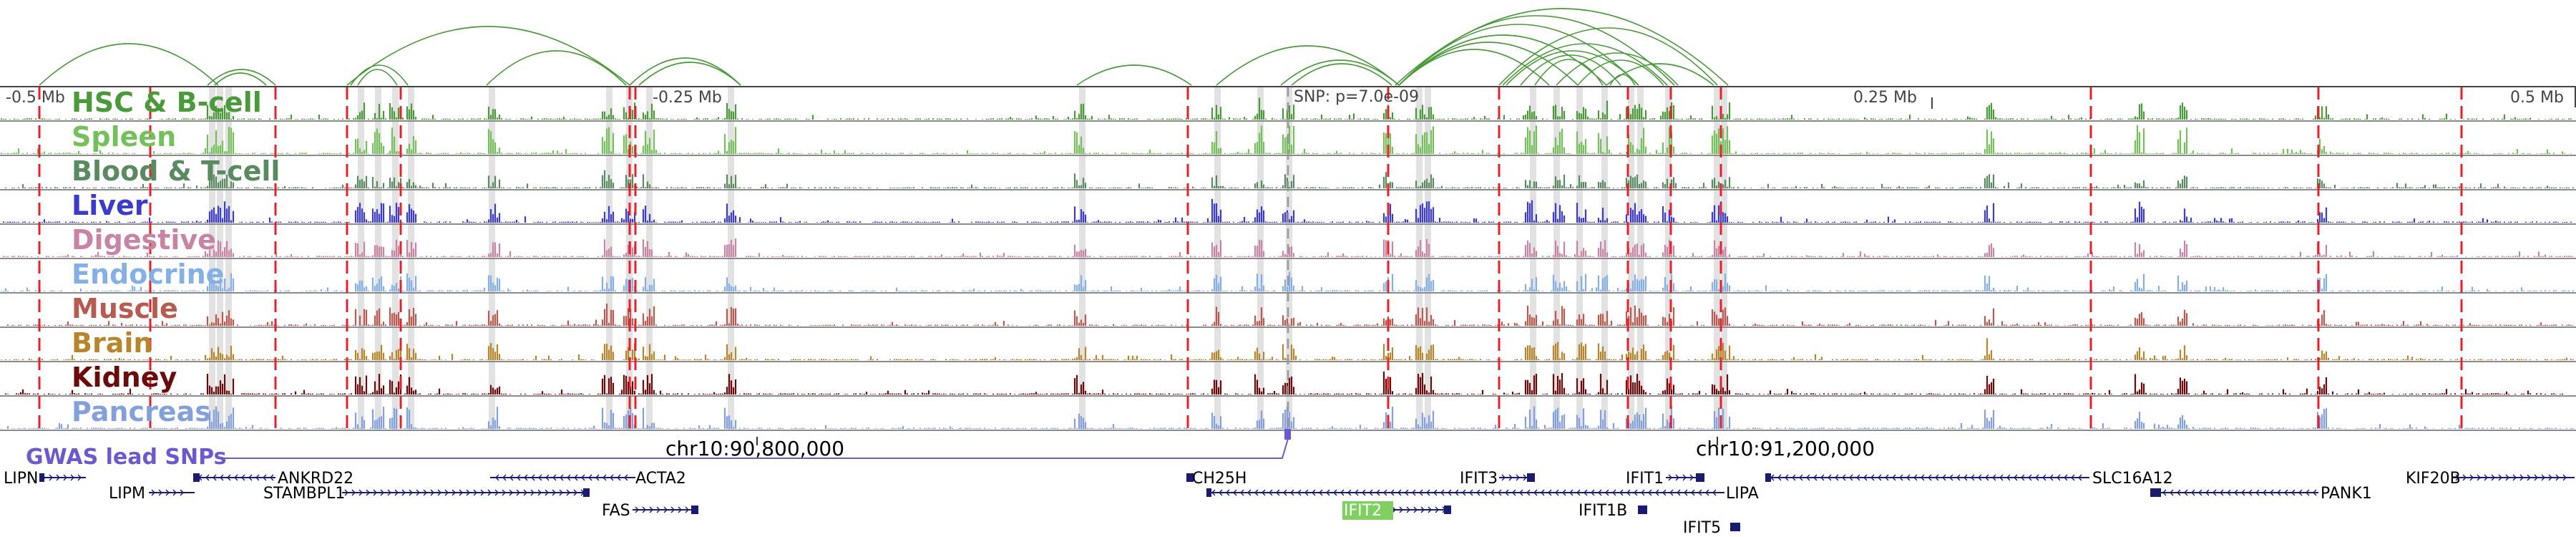 This screenshot has height=537, width=2576. I want to click on ruler-left-label: -0.5 Mb, so click(35, 98).